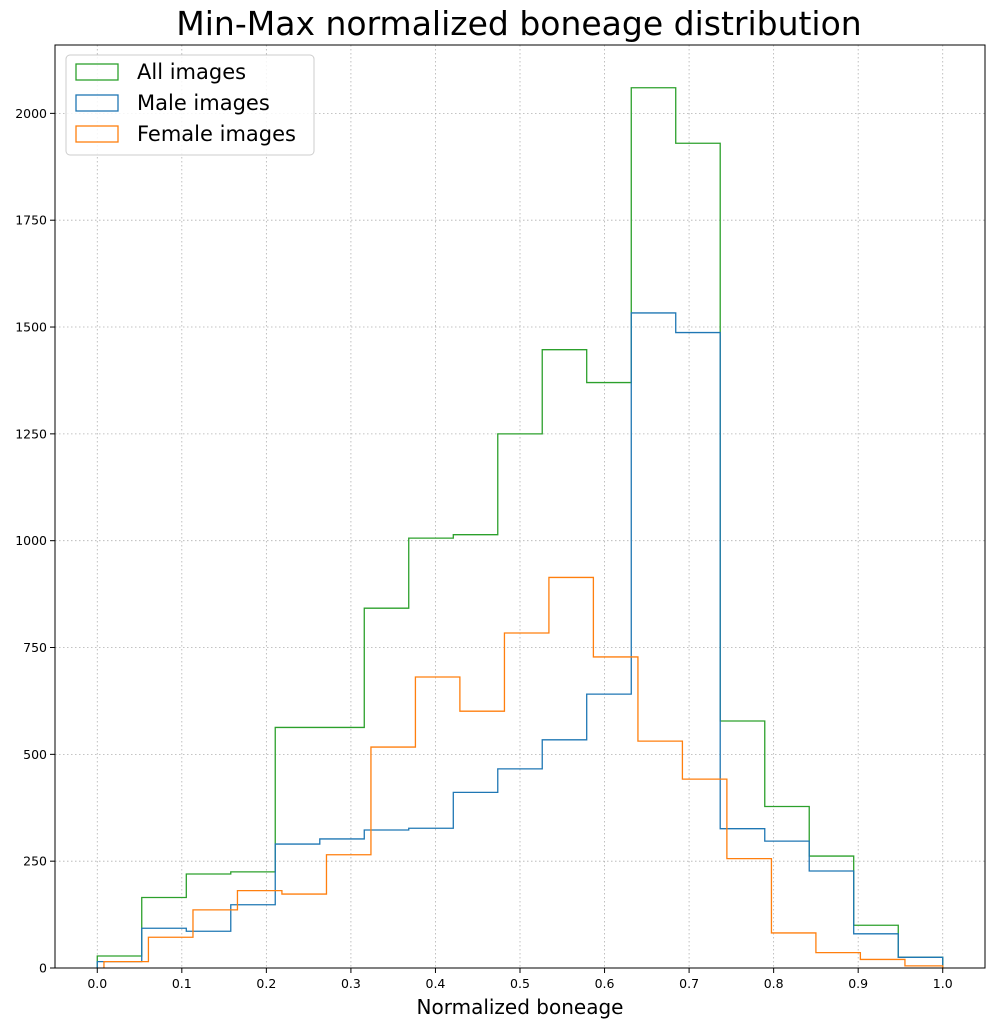 Image resolution: width=994 pixels, height=1027 pixels. What do you see at coordinates (943, 983) in the screenshot?
I see `x-tick-label: 1.0` at bounding box center [943, 983].